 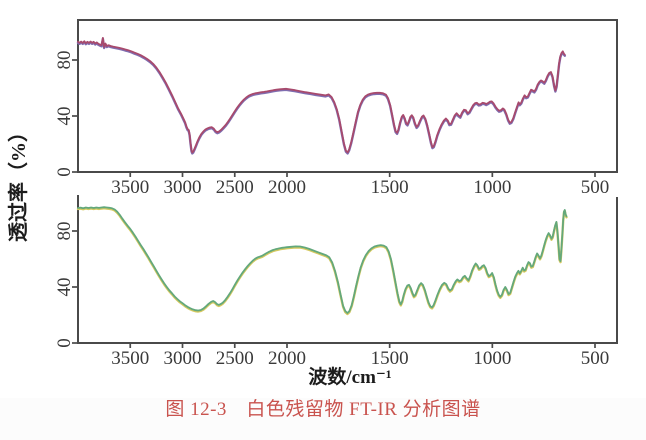 I want to click on figure-caption: 图 12-3 白色残留物 FT-IR 分析图谱, so click(x=323, y=410).